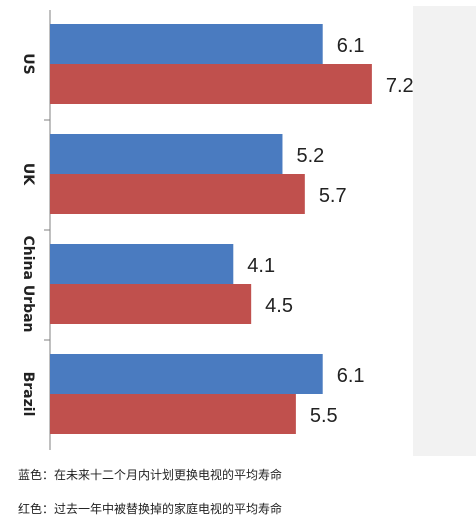  What do you see at coordinates (28, 174) in the screenshot?
I see `category-label-uk: UK` at bounding box center [28, 174].